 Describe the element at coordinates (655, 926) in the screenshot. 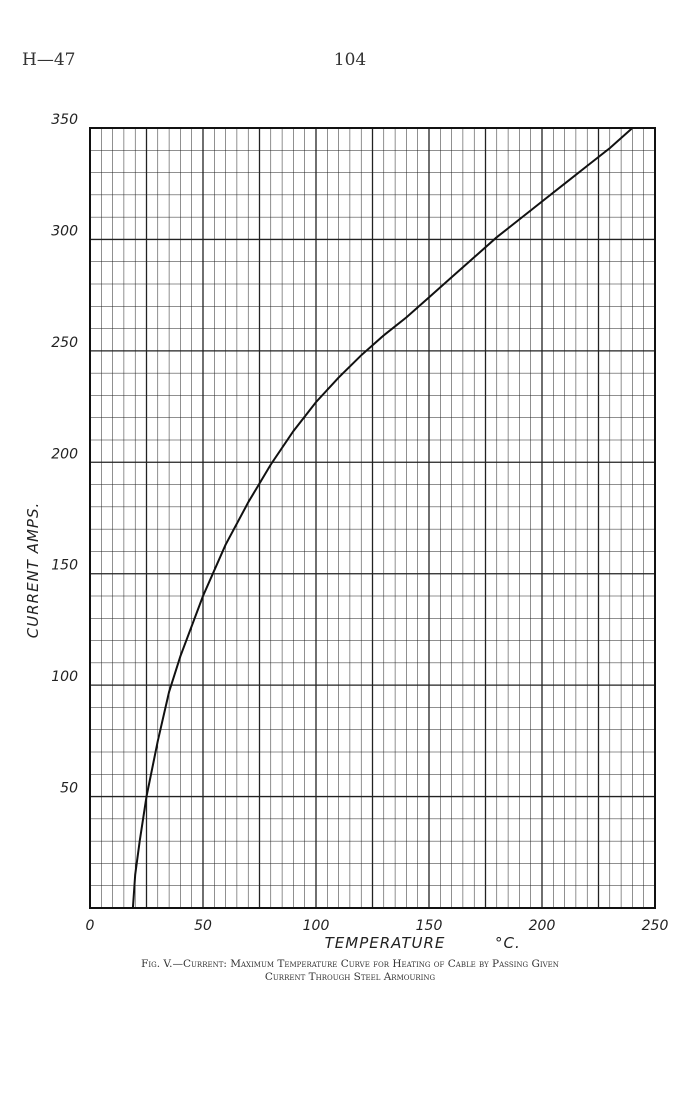

I see `x-tick-label: 250` at that location.